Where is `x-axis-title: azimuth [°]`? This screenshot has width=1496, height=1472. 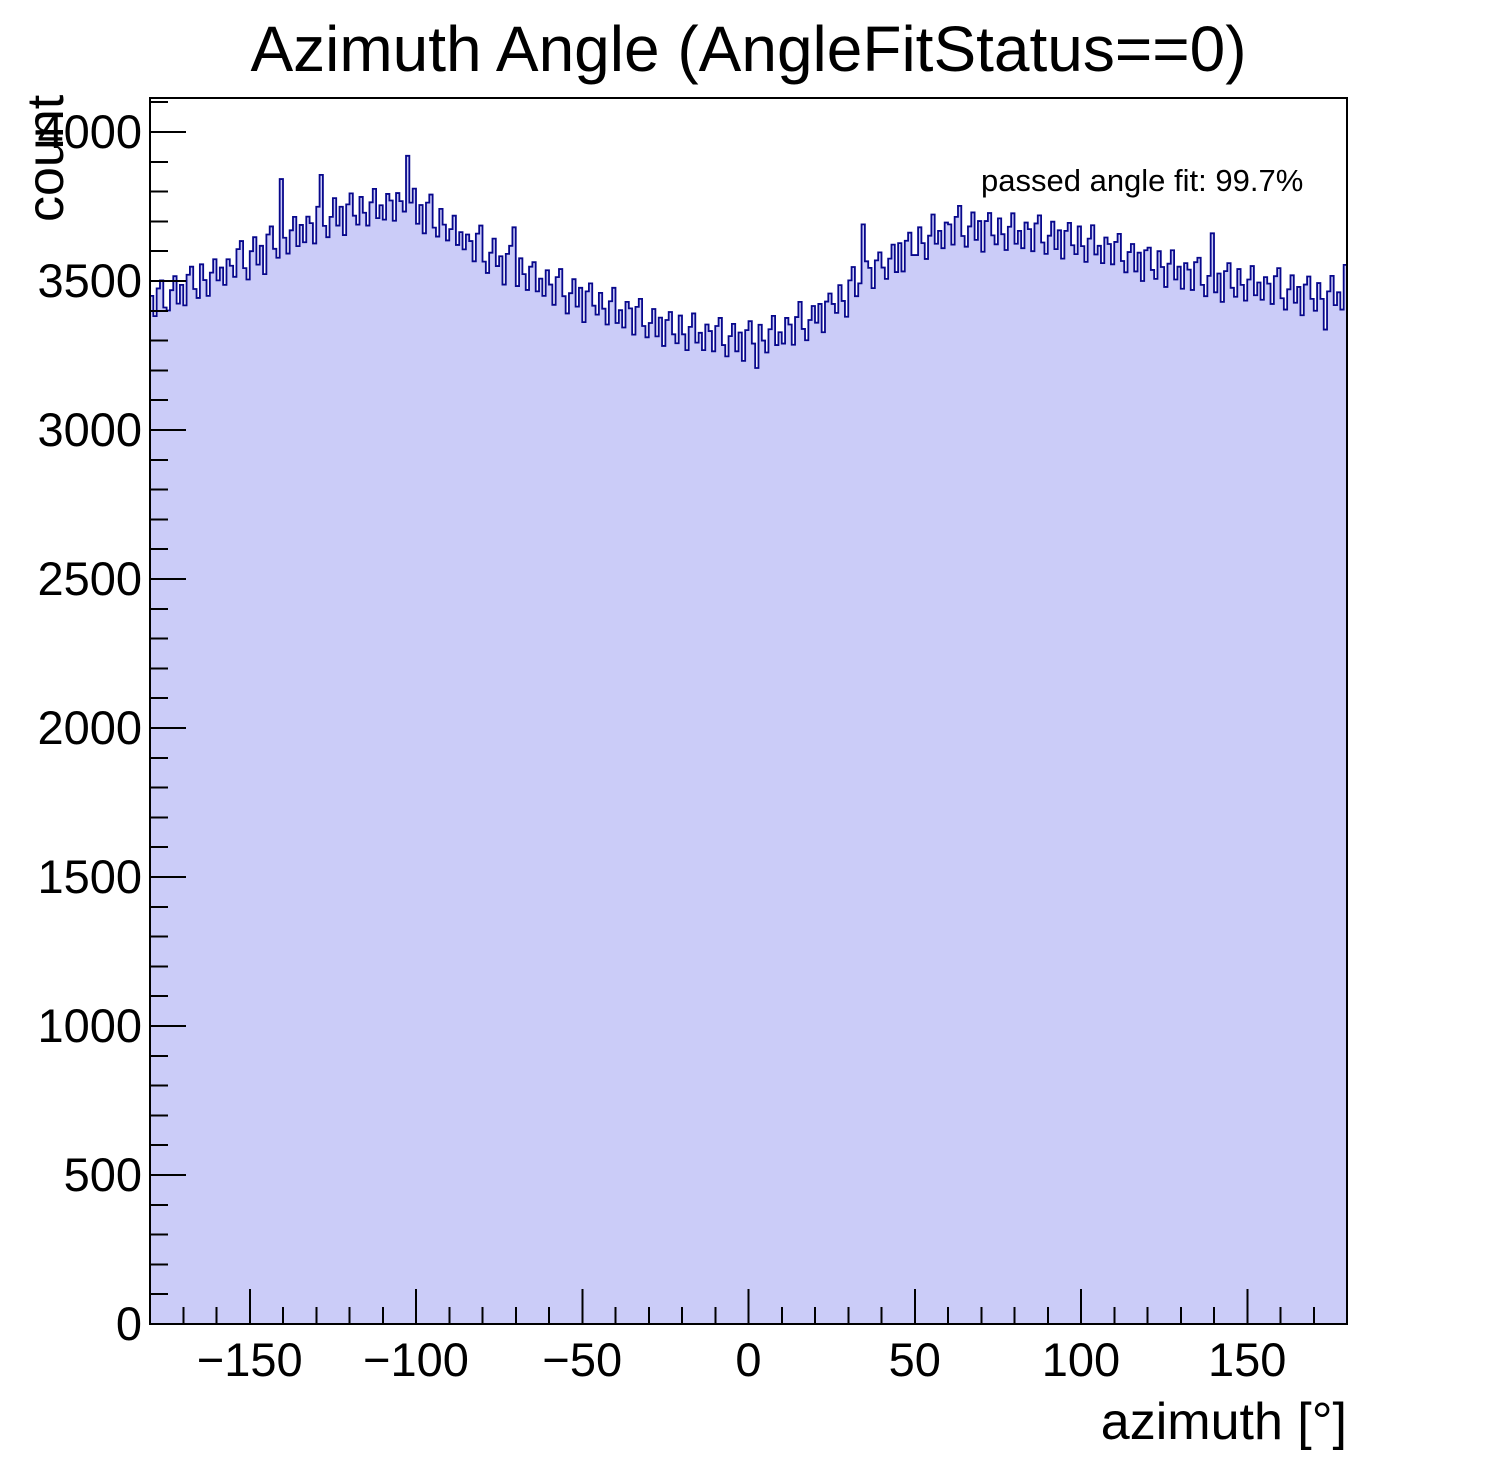 x-axis-title: azimuth [°] is located at coordinates (1223, 1422).